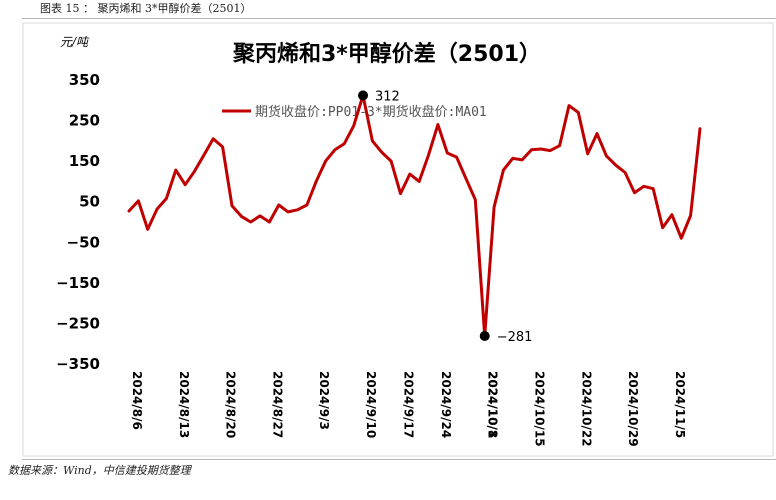 The image size is (776, 500). Describe the element at coordinates (387, 96) in the screenshot. I see `annotation-label: 312` at that location.